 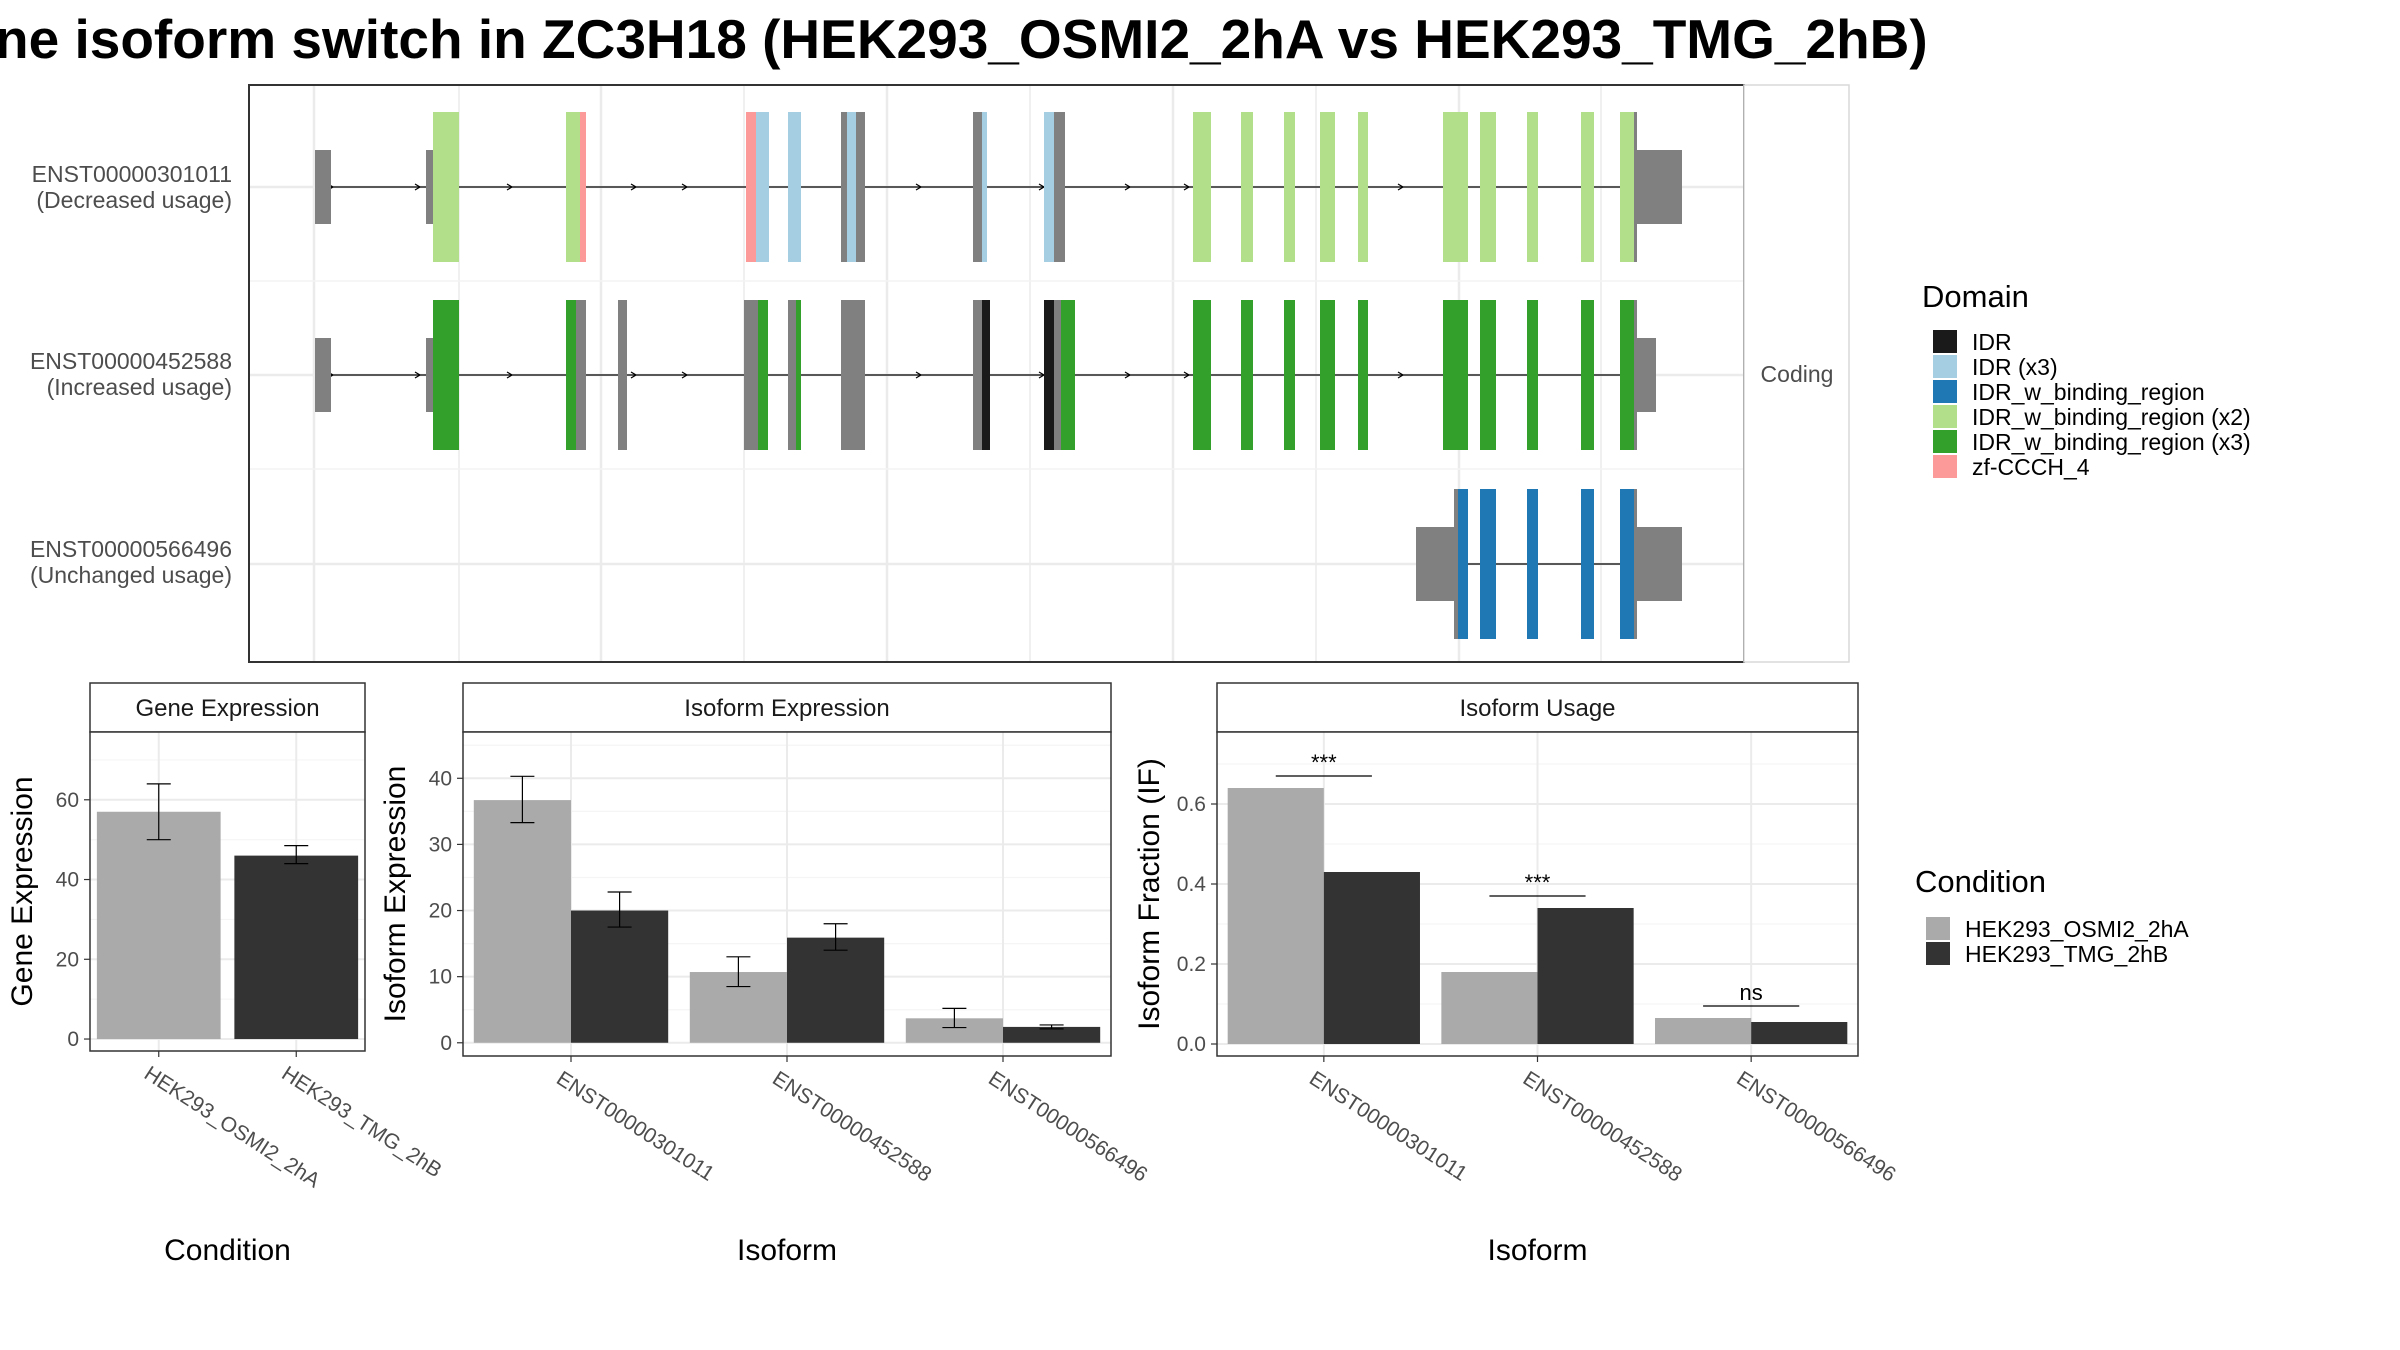 I want to click on y-tick-label: 20, so click(x=67, y=959).